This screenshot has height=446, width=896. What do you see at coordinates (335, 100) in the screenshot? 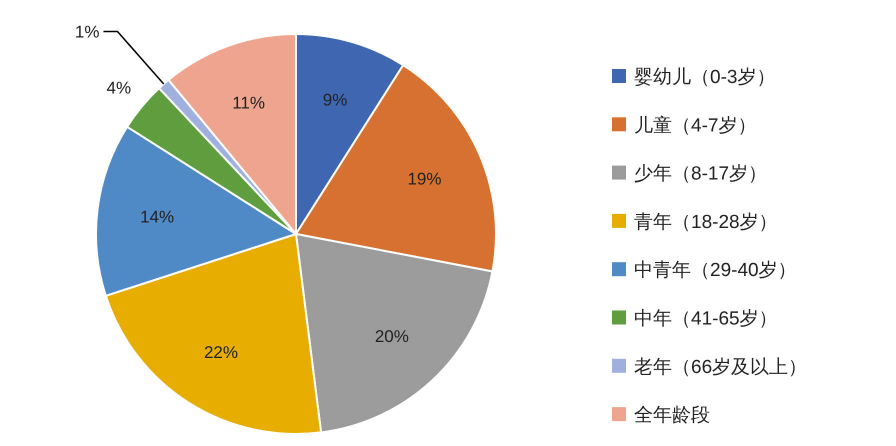
I see `data-label: 9%` at bounding box center [335, 100].